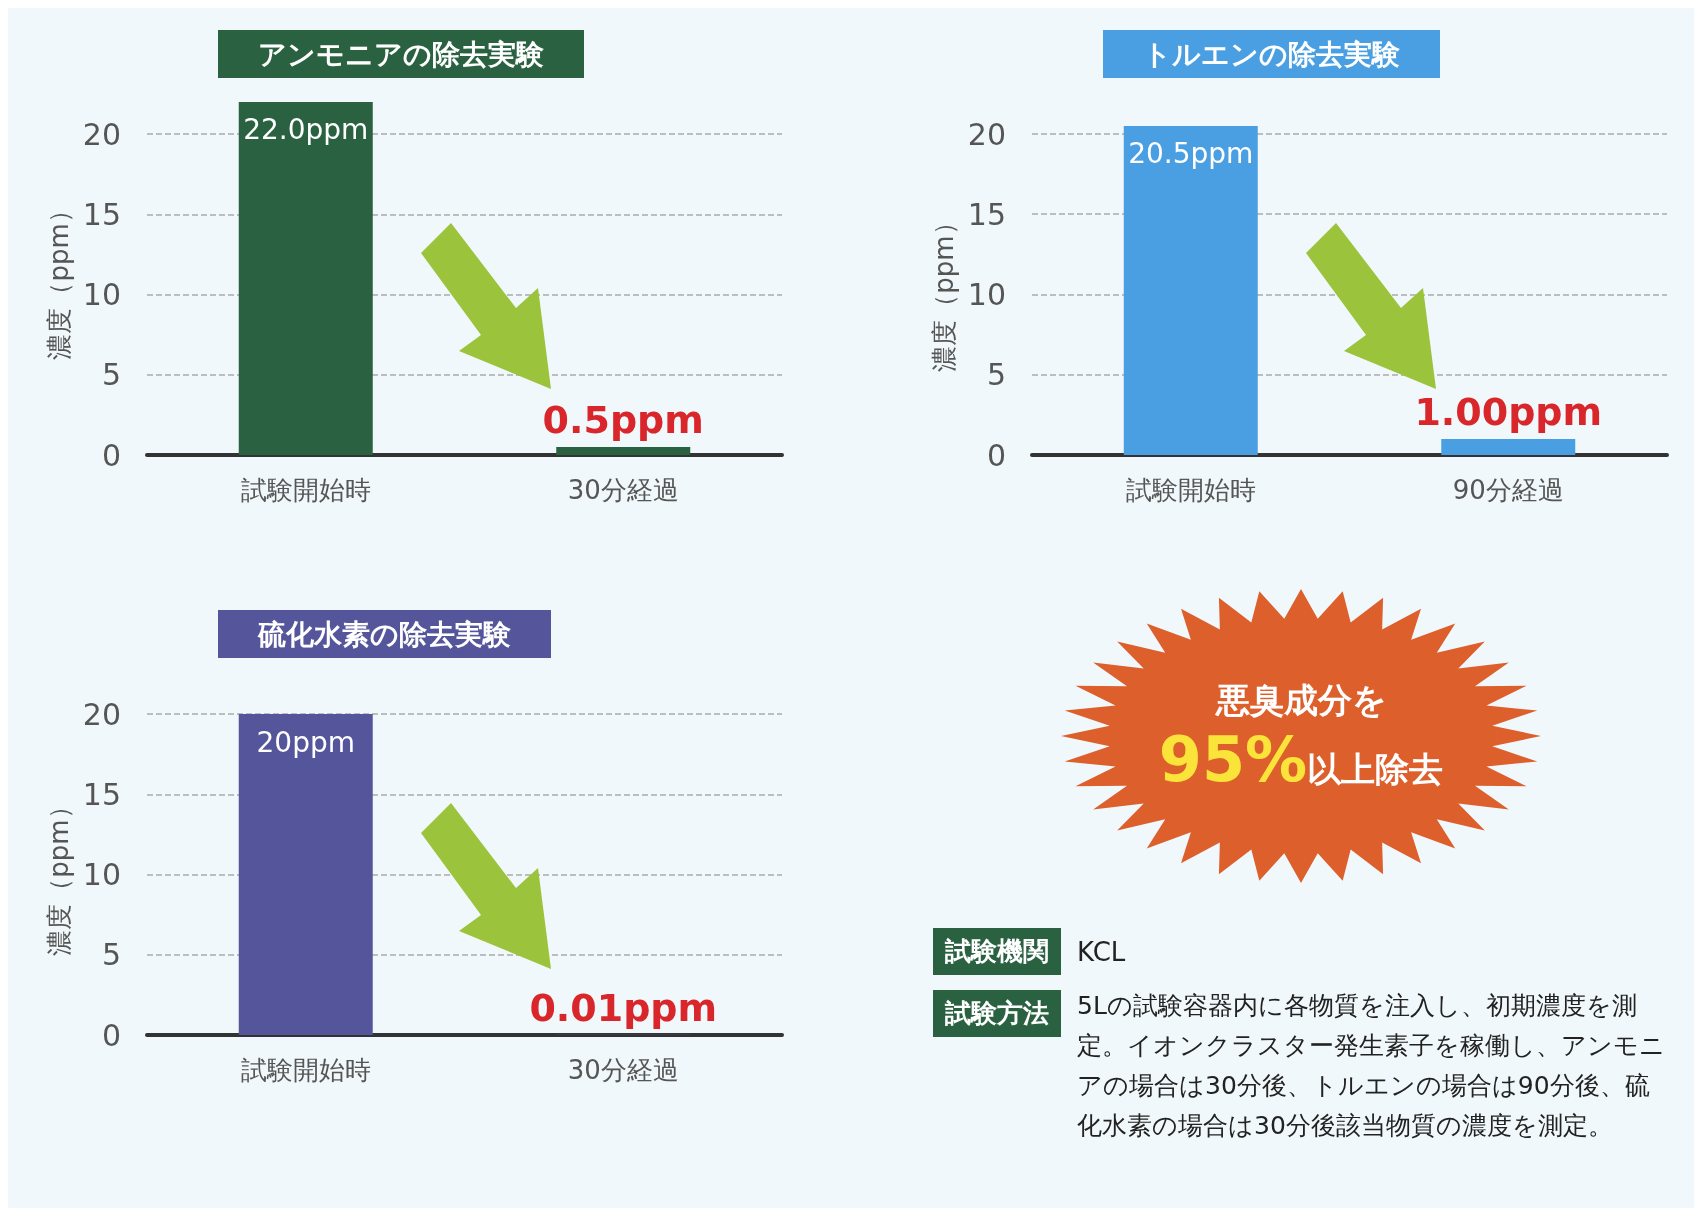  I want to click on text: KCL, so click(1101, 951).